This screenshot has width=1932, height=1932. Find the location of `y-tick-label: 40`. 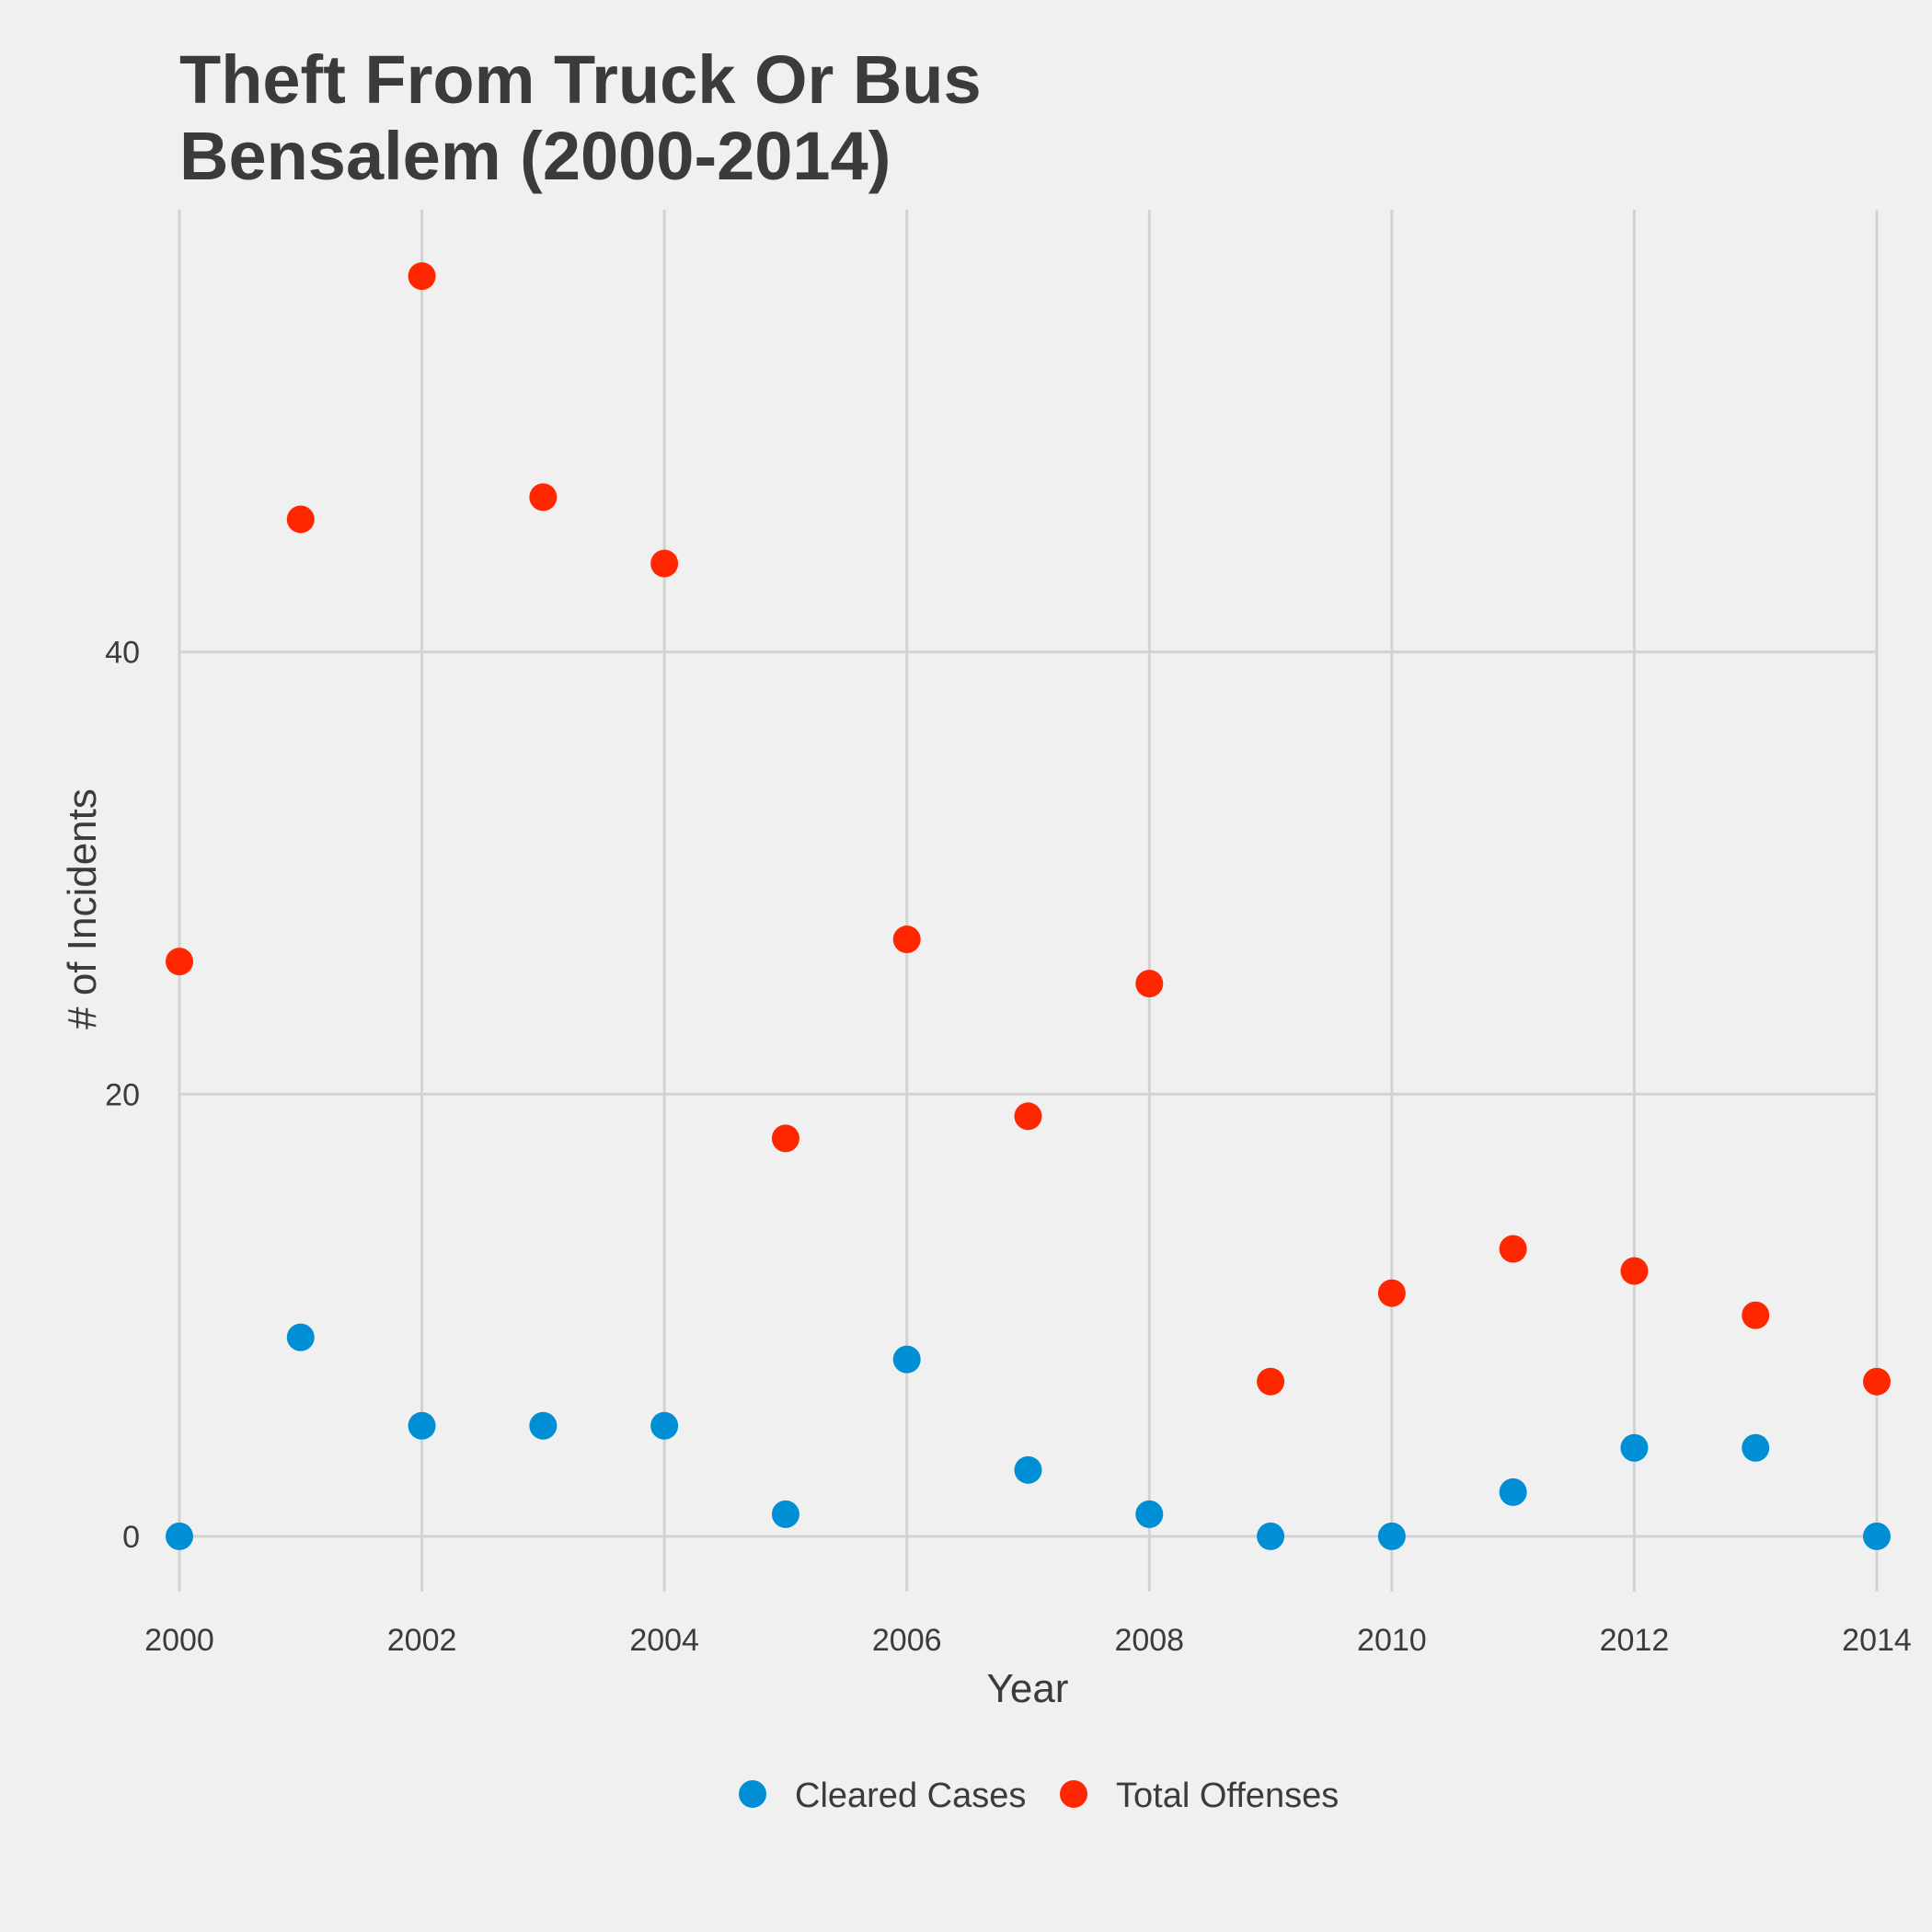

y-tick-label: 40 is located at coordinates (122, 653).